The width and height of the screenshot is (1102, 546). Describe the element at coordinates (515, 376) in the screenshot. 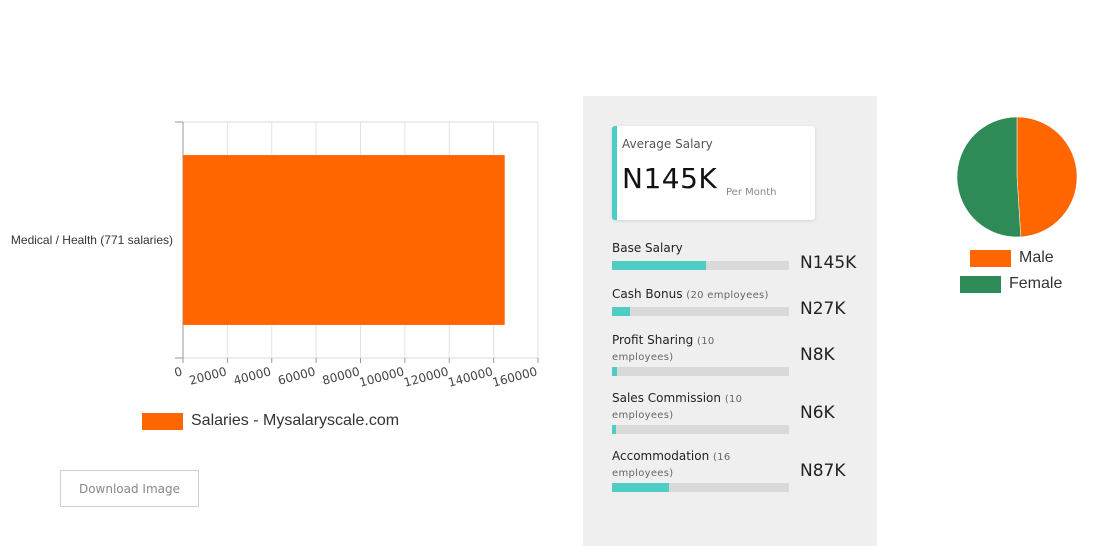

I see `x-tick-label: 160000` at that location.